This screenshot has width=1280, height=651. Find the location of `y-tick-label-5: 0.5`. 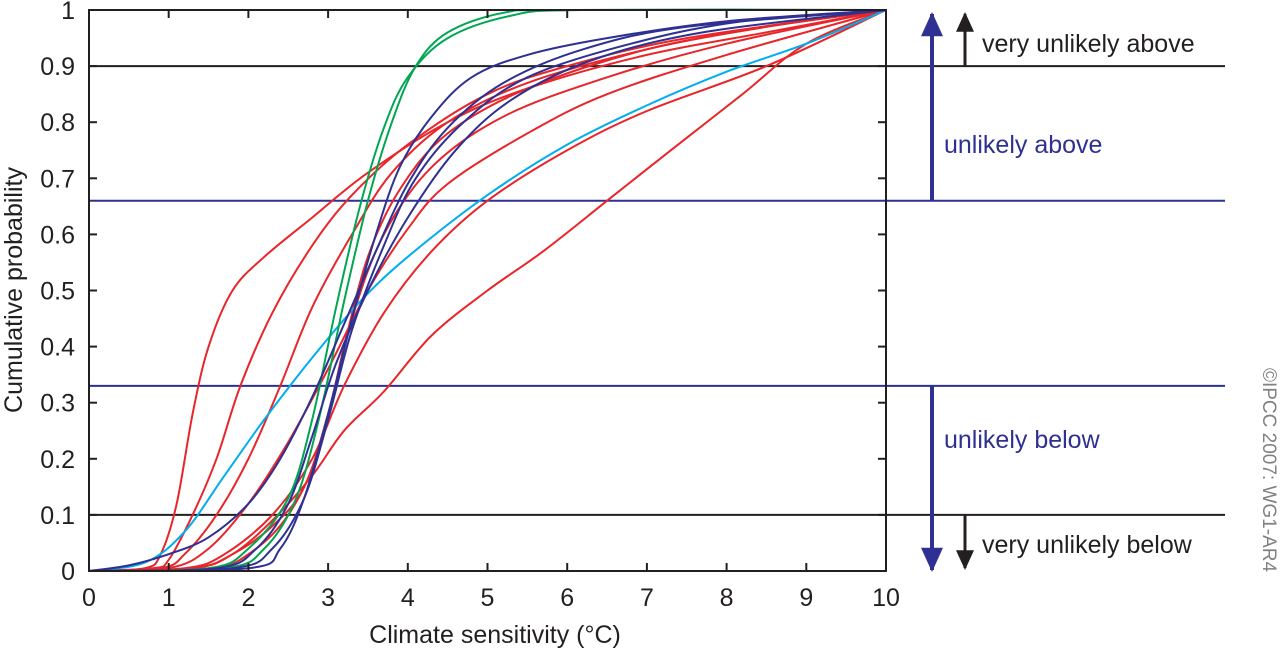

y-tick-label-5: 0.5 is located at coordinates (57, 292).